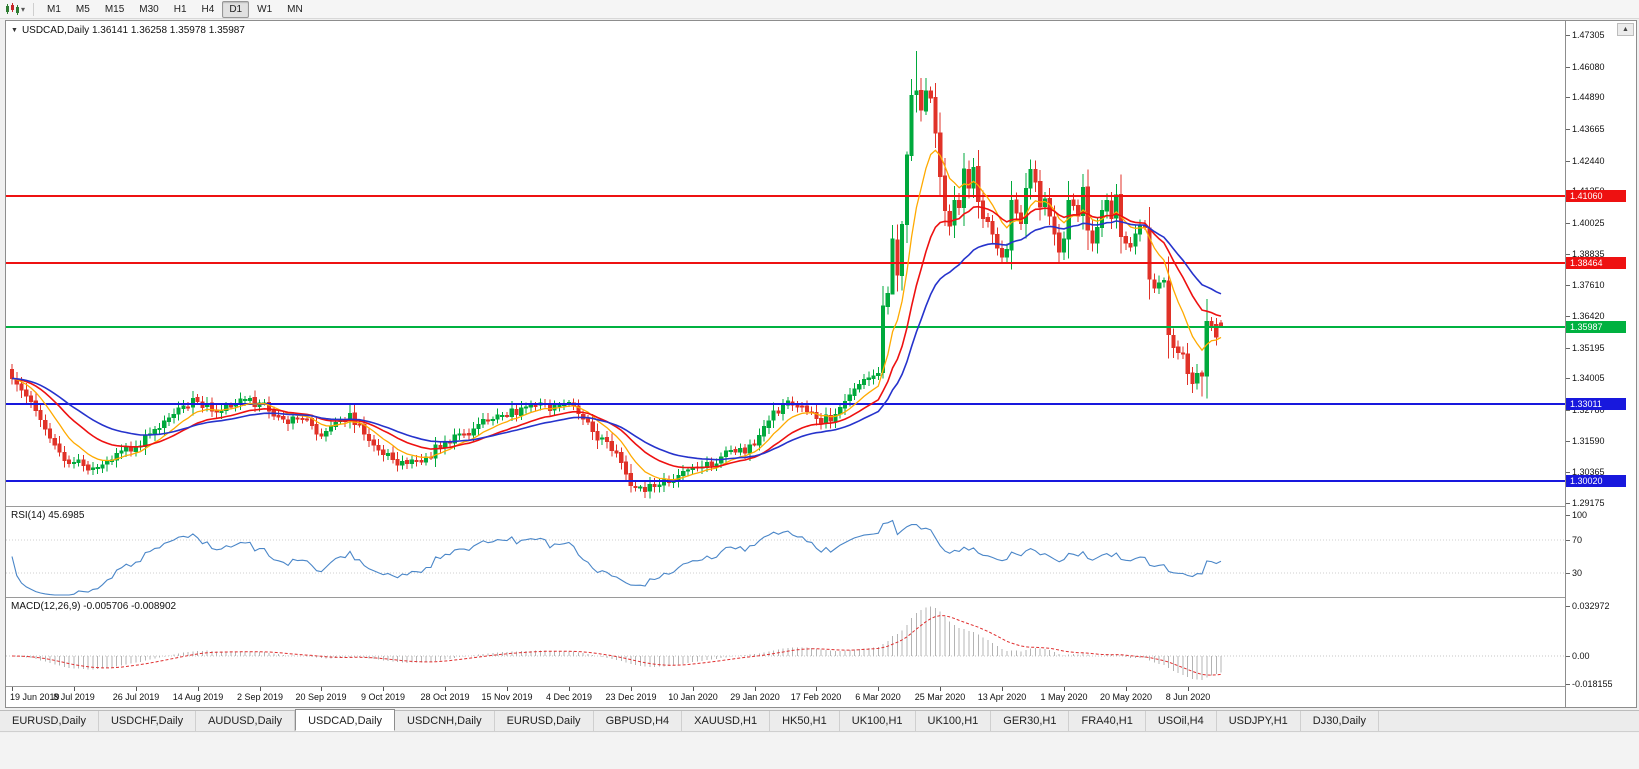 Image resolution: width=1639 pixels, height=769 pixels. I want to click on timeframe-button-w1: W1, so click(265, 9).